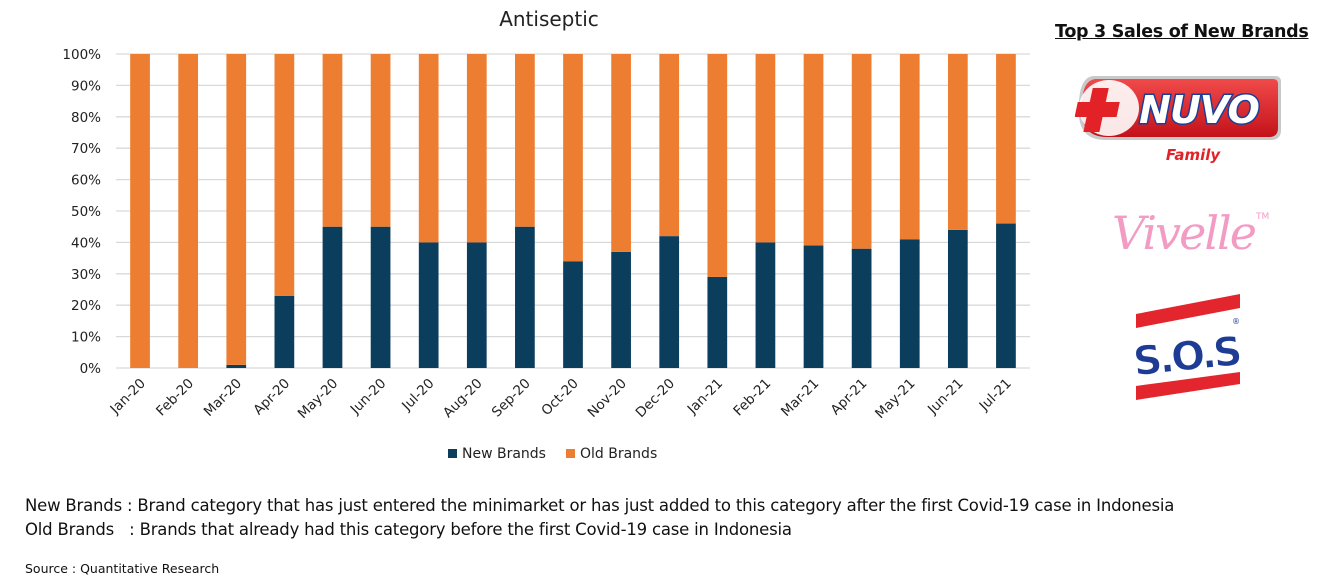  I want to click on sos-logo: S.O.S ®, so click(1186, 347).